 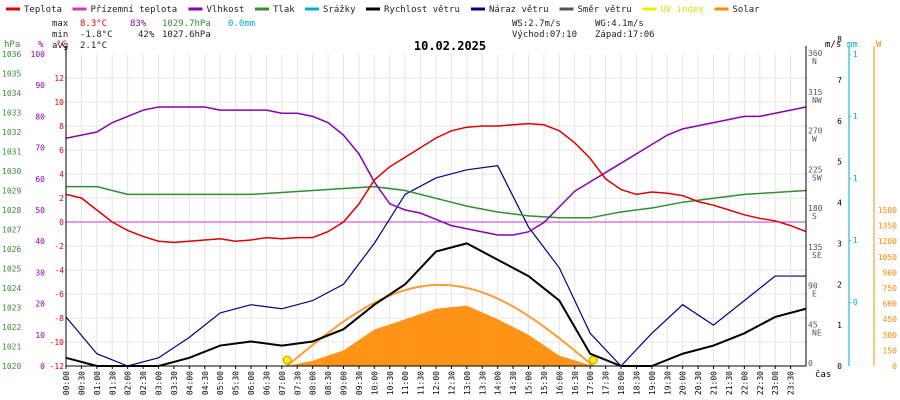 I want to click on x-tick-label: 15:00, so click(x=529, y=383).